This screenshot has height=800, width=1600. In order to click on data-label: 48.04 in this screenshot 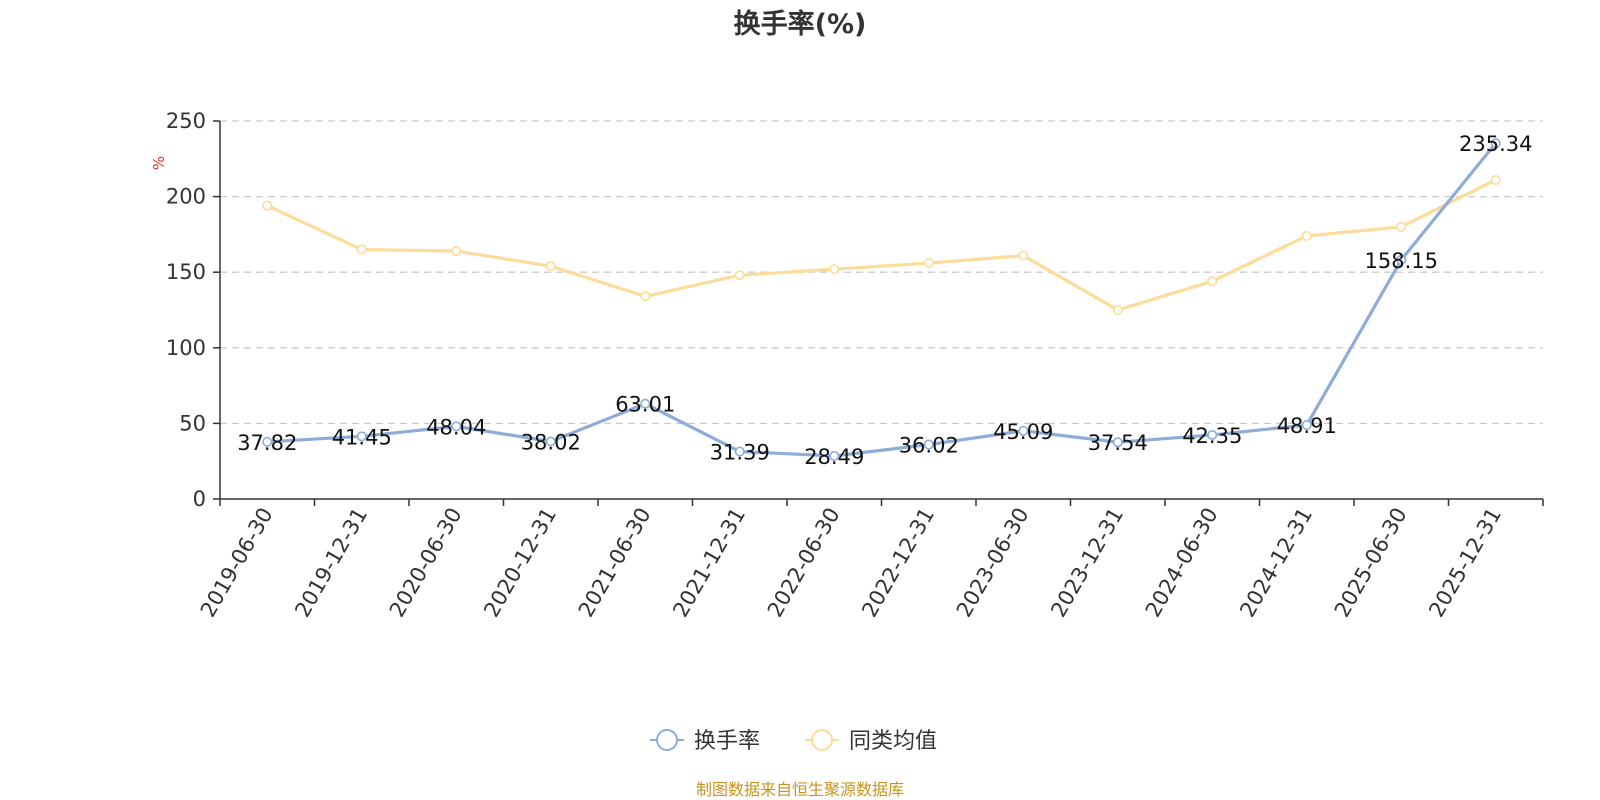, I will do `click(456, 427)`.